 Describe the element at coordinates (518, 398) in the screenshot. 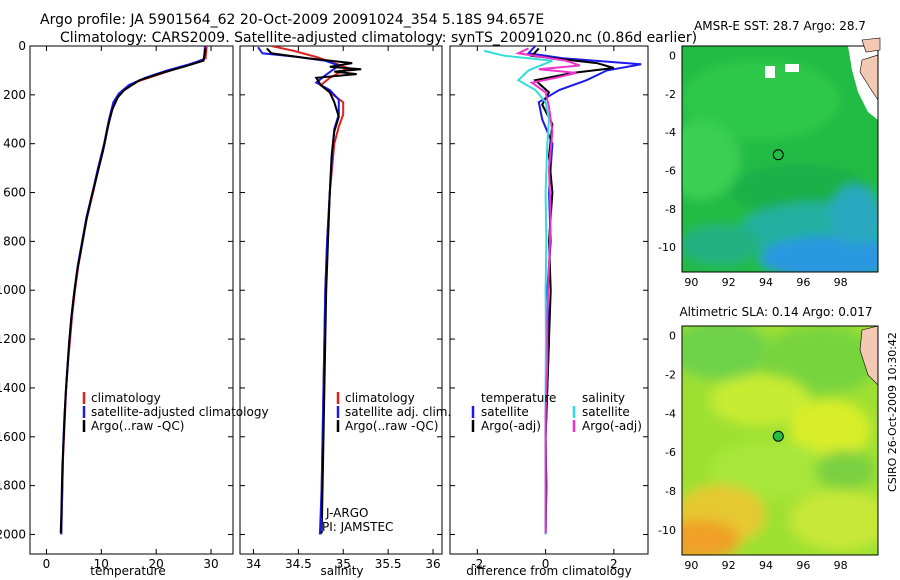

I see `legend-group-title-temperature: temperature` at that location.